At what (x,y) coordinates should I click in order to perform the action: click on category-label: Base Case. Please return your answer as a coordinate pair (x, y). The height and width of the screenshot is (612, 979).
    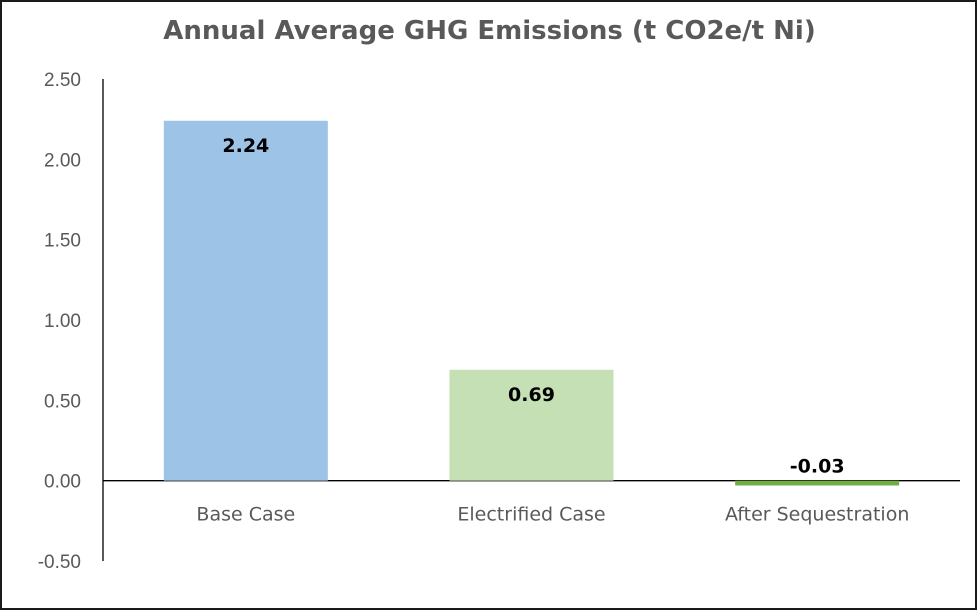
    Looking at the image, I should click on (245, 515).